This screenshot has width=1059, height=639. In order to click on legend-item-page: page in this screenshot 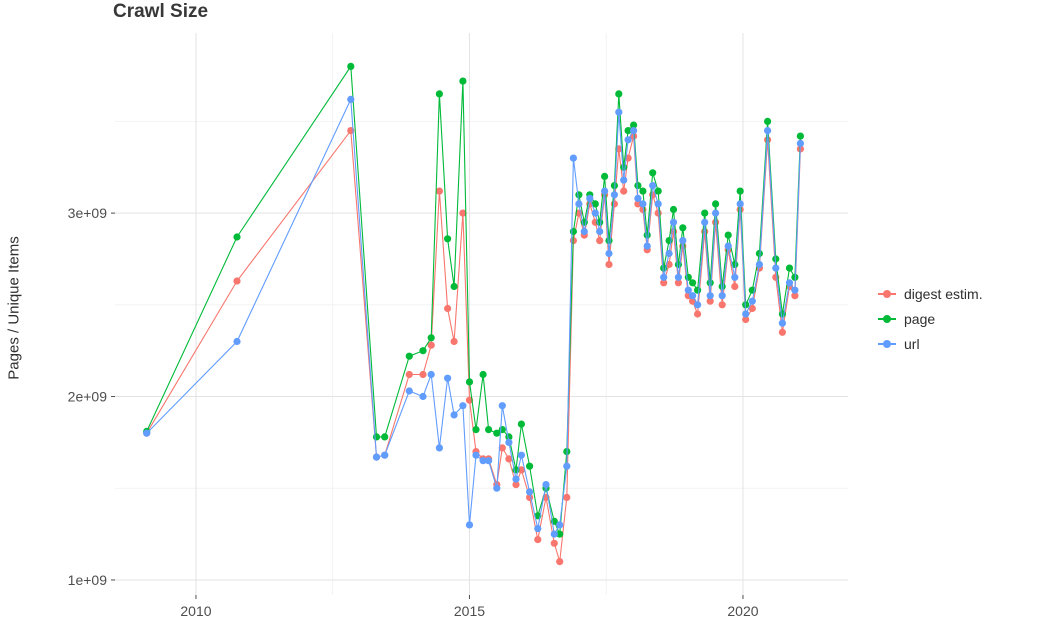, I will do `click(930, 319)`.